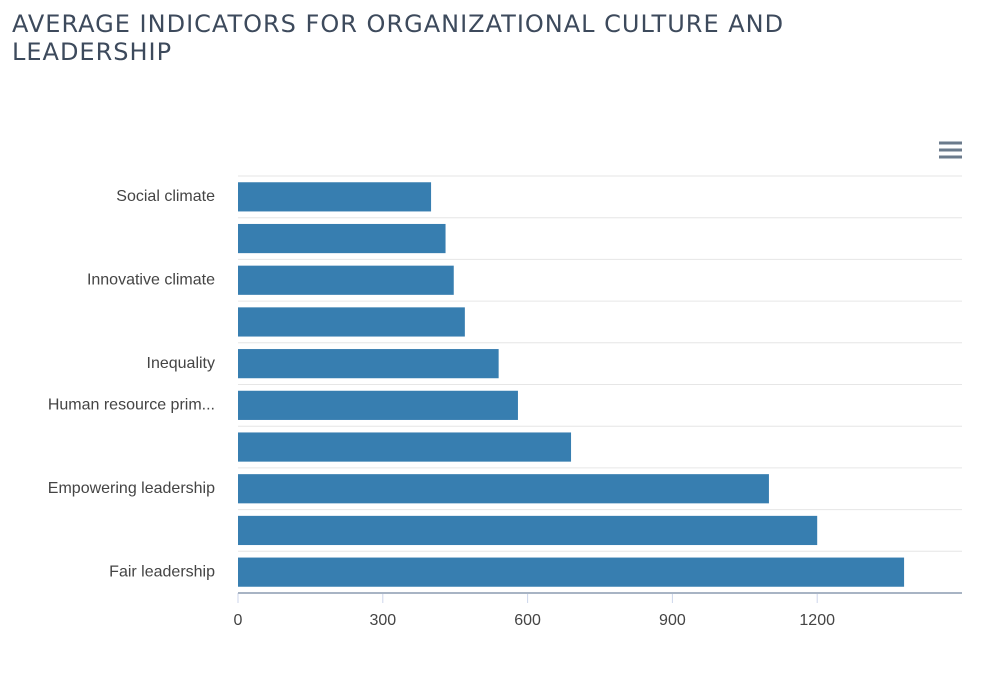 The width and height of the screenshot is (995, 676). Describe the element at coordinates (817, 620) in the screenshot. I see `x-tick-label: 1200` at that location.